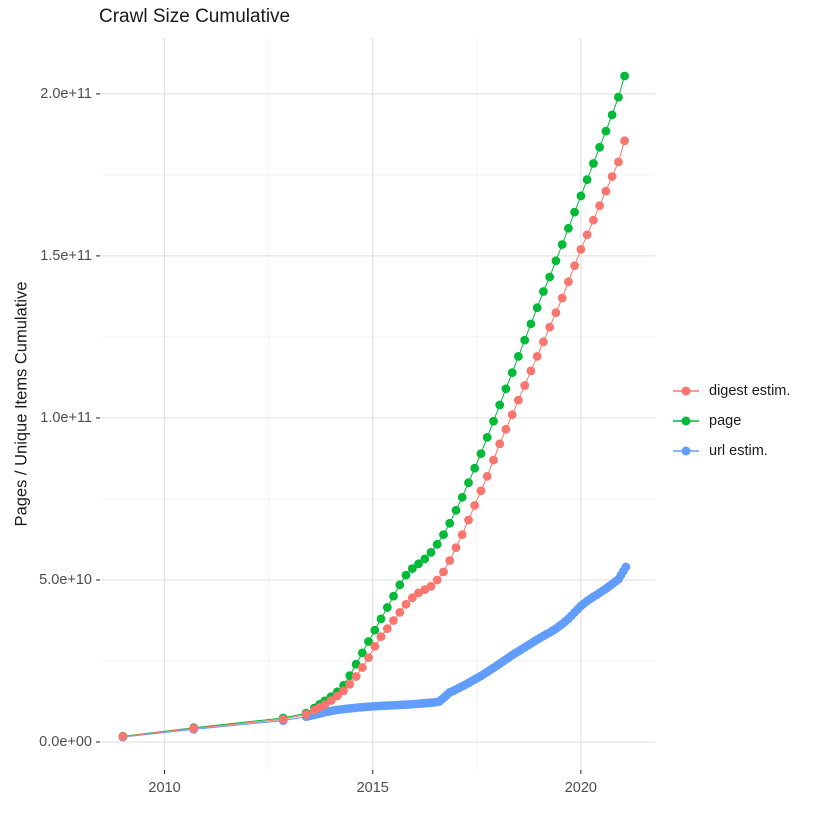  I want to click on y-tick-label: 2.0e+11, so click(66, 93).